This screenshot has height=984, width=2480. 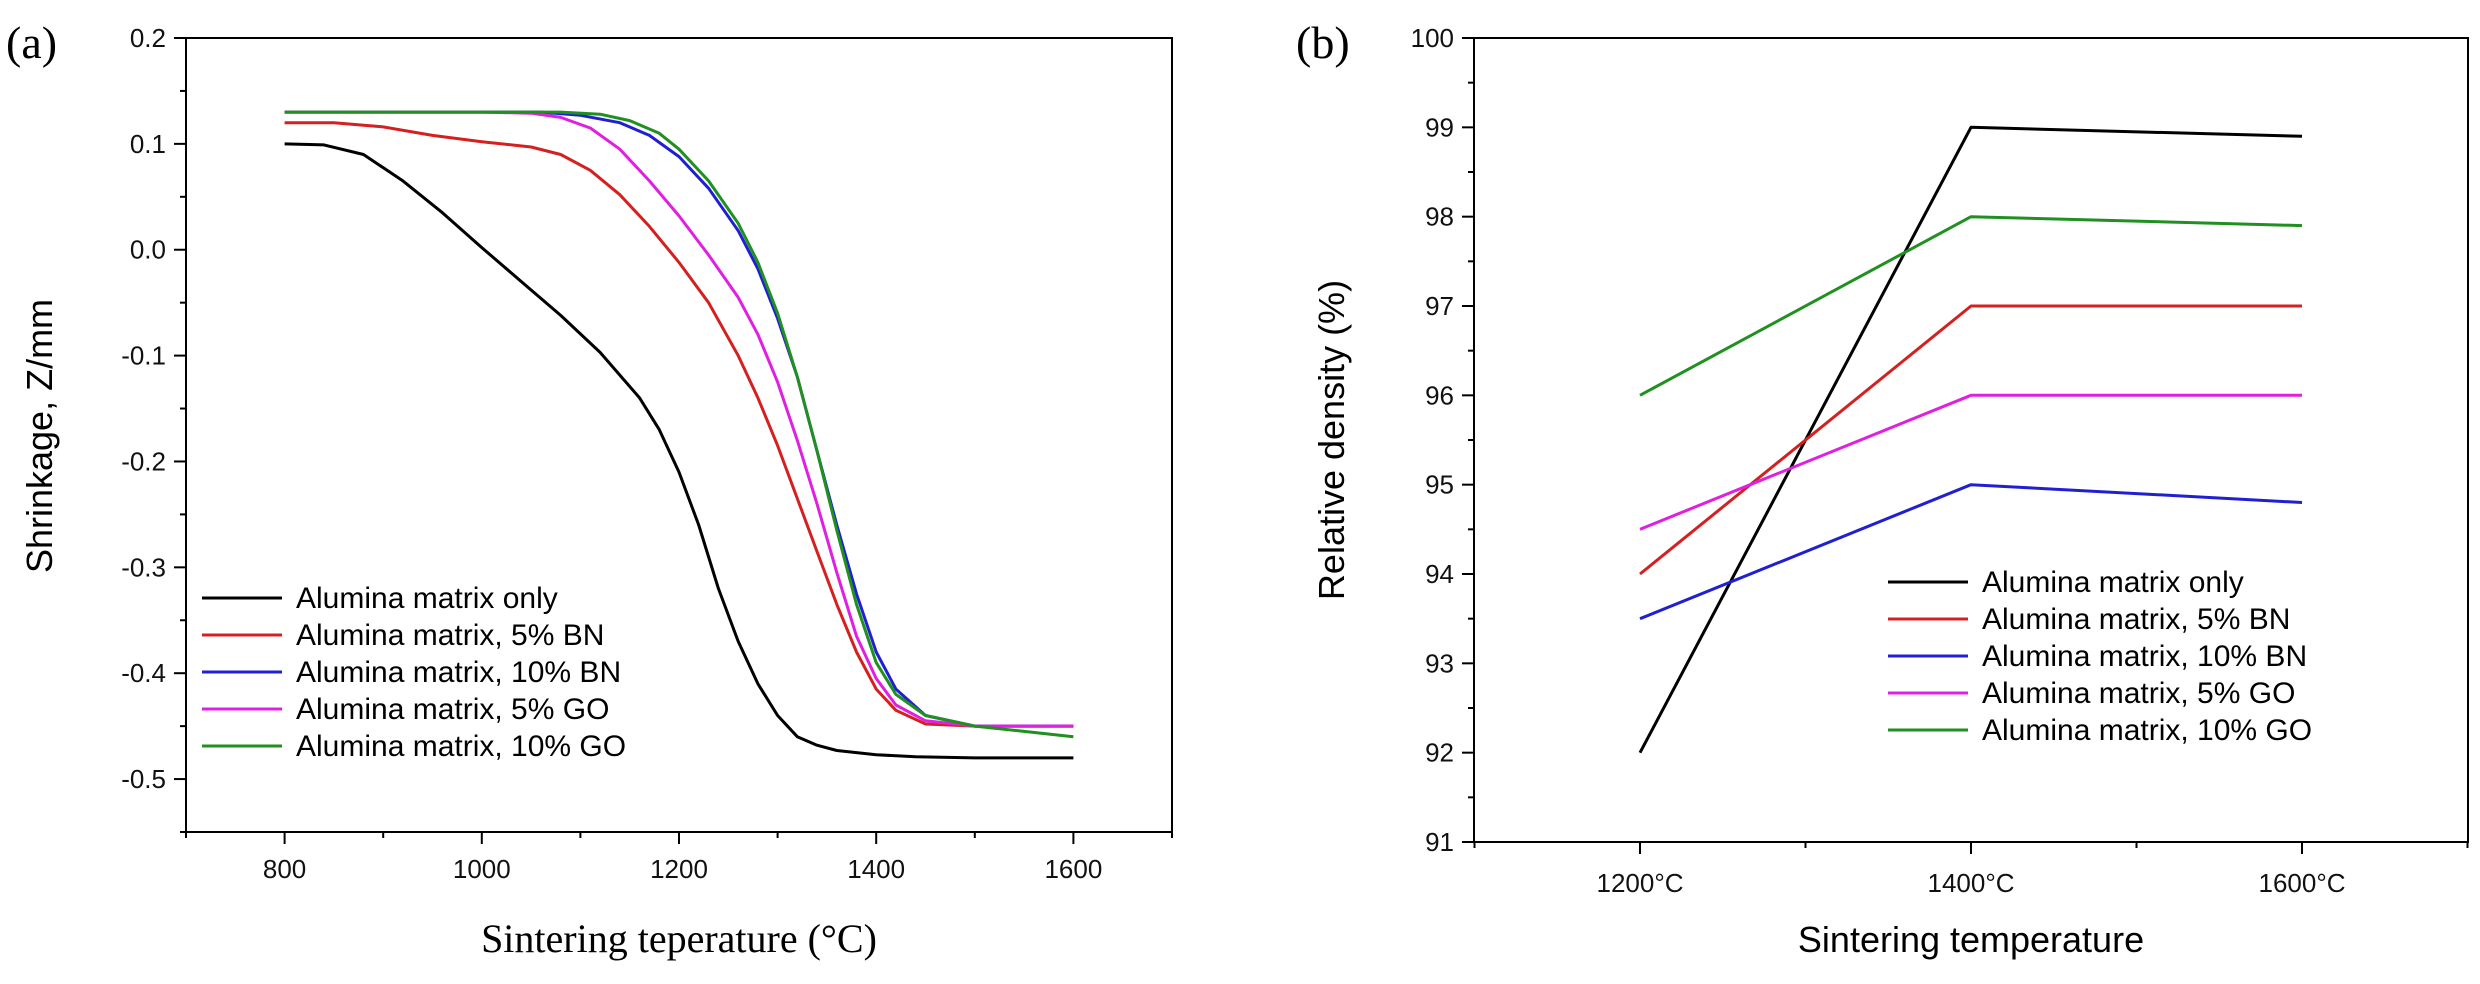 I want to click on x-tick-label: 1200, so click(x=679, y=869).